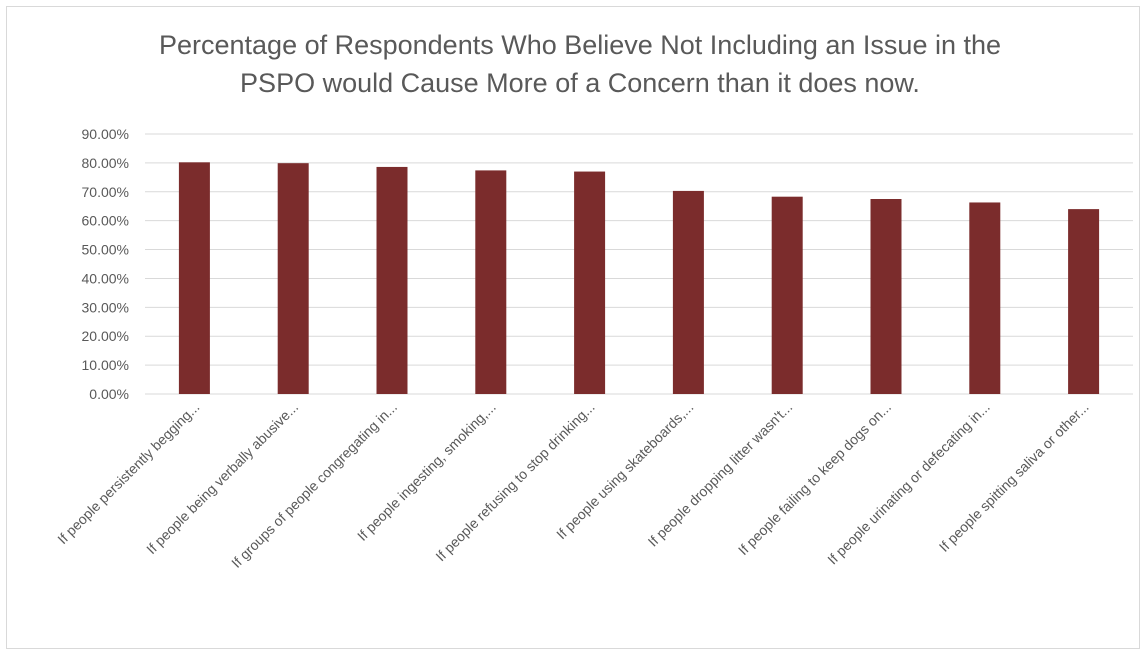 The width and height of the screenshot is (1146, 655). What do you see at coordinates (105, 365) in the screenshot?
I see `y-tick-label: 10.00%` at bounding box center [105, 365].